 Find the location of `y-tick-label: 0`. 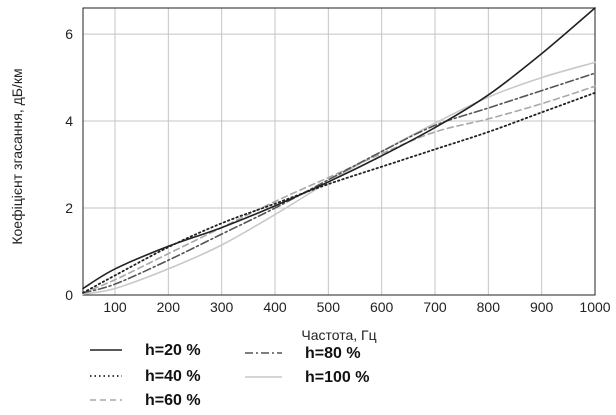

y-tick-label: 0 is located at coordinates (69, 295).